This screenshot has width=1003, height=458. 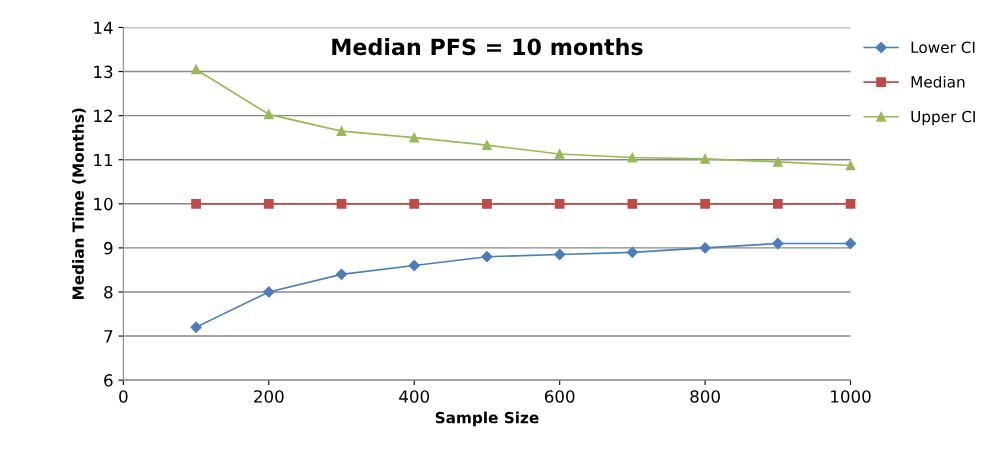 I want to click on x-tick-label: 0, so click(x=123, y=396).